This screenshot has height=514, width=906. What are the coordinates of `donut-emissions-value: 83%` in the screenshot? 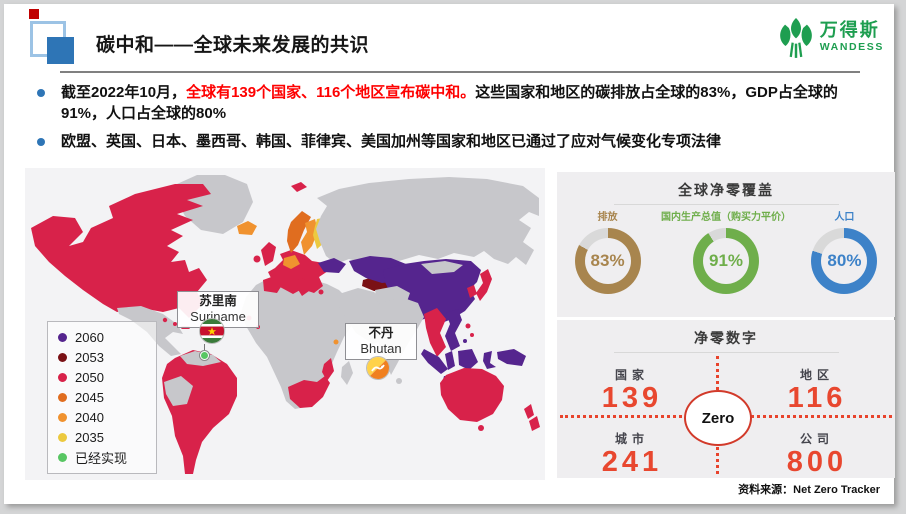 It's located at (607, 260).